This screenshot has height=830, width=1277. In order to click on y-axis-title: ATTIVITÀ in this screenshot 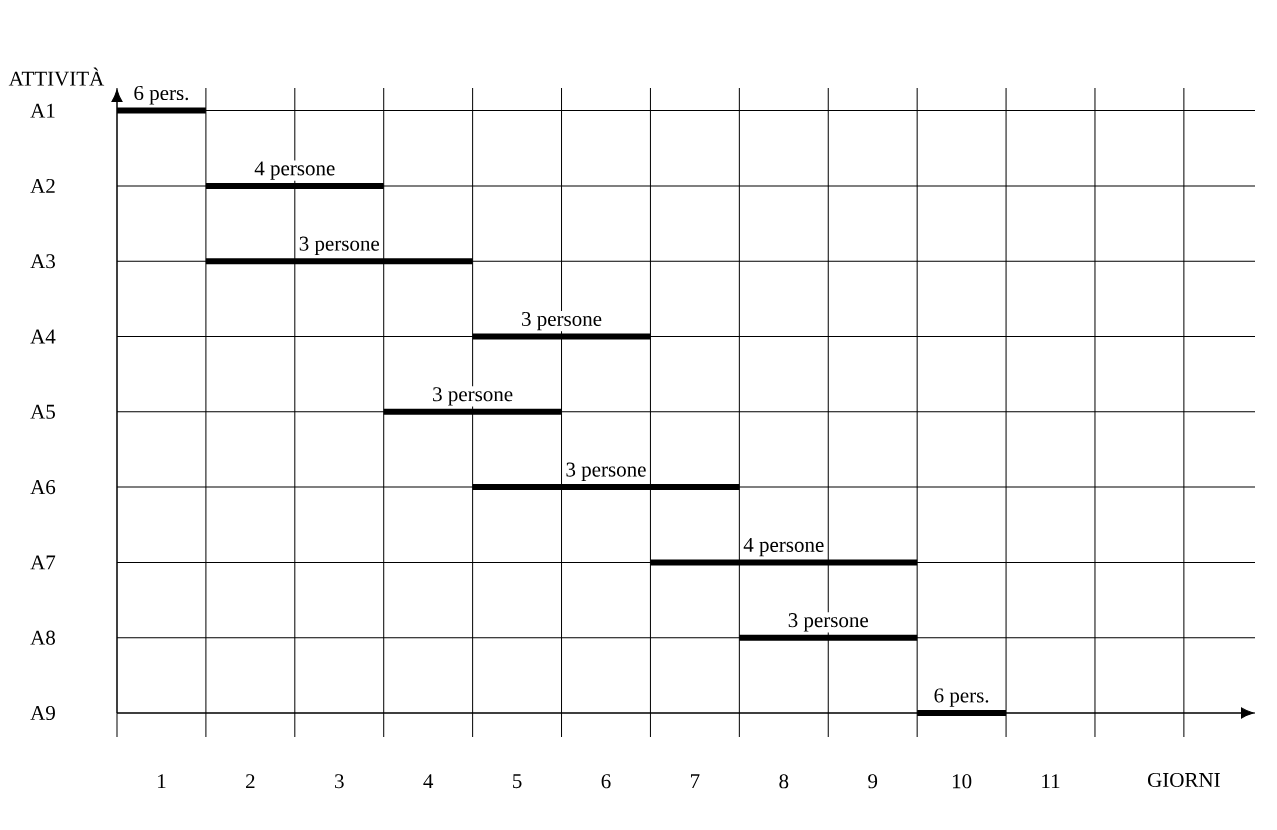, I will do `click(56, 76)`.